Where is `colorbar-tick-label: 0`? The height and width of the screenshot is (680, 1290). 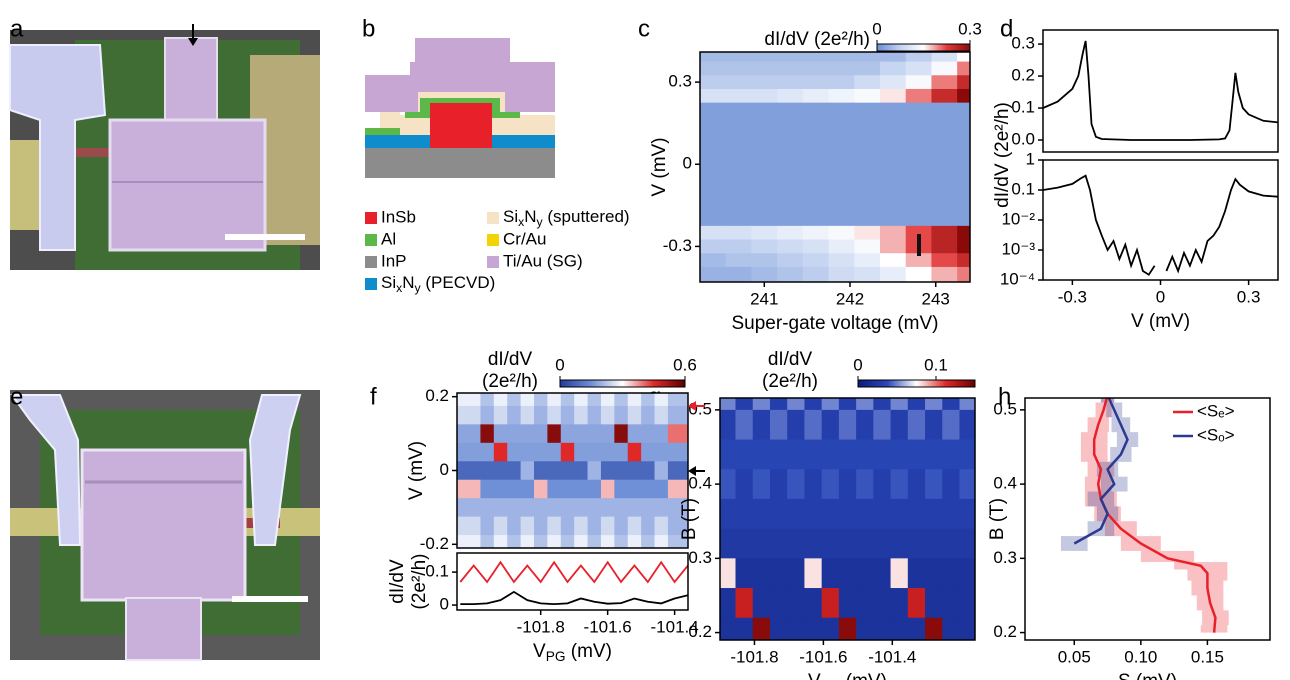 colorbar-tick-label: 0 is located at coordinates (559, 364).